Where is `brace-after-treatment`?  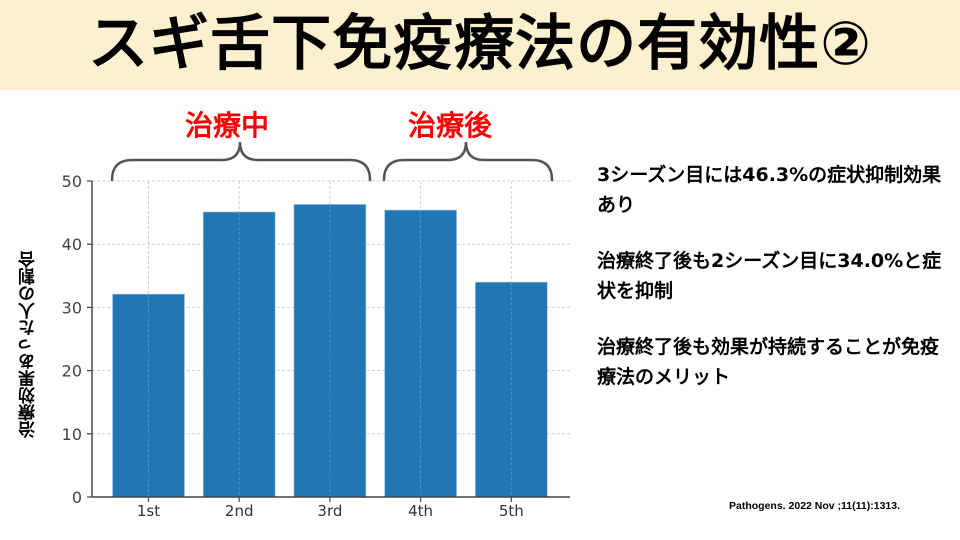
brace-after-treatment is located at coordinates (468, 161).